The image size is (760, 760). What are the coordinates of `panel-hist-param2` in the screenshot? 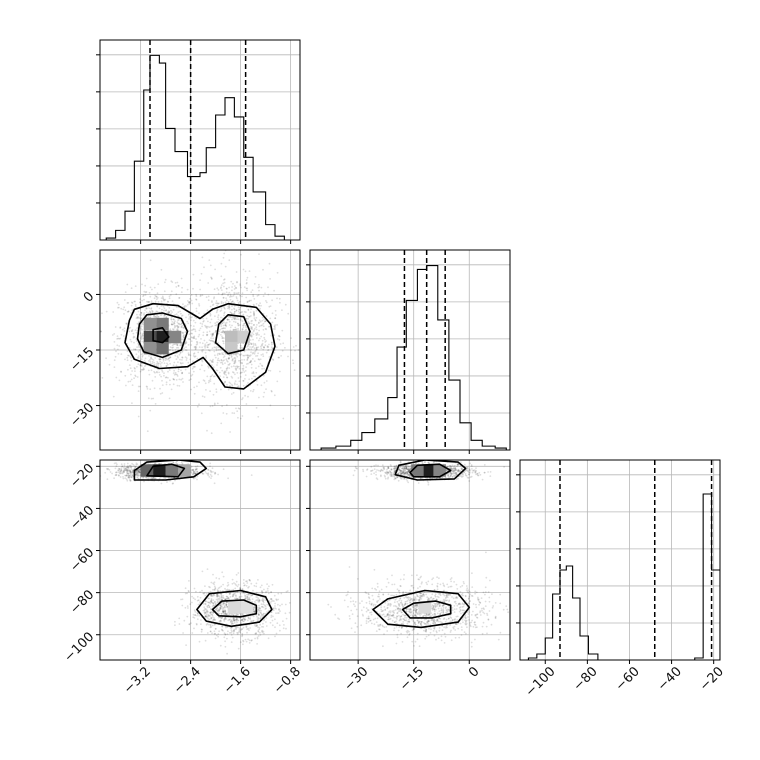 It's located at (408, 351).